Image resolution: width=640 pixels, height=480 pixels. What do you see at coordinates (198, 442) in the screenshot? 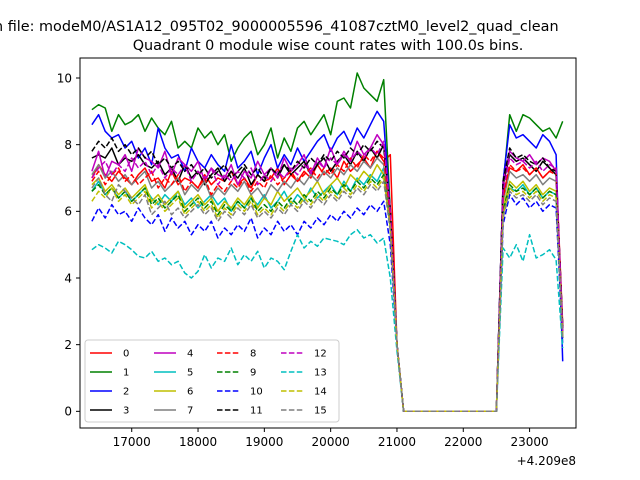
I see `x-tick-label: 18000` at bounding box center [198, 442].